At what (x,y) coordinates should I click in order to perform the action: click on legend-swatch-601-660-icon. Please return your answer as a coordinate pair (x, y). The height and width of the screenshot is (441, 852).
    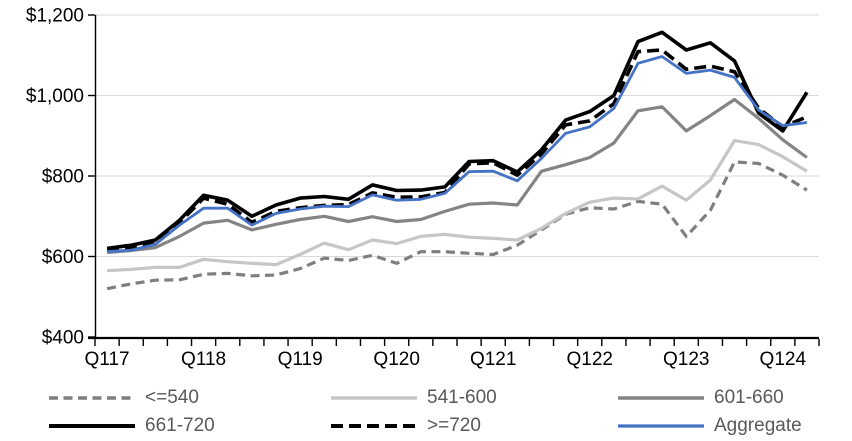
    Looking at the image, I should click on (661, 398).